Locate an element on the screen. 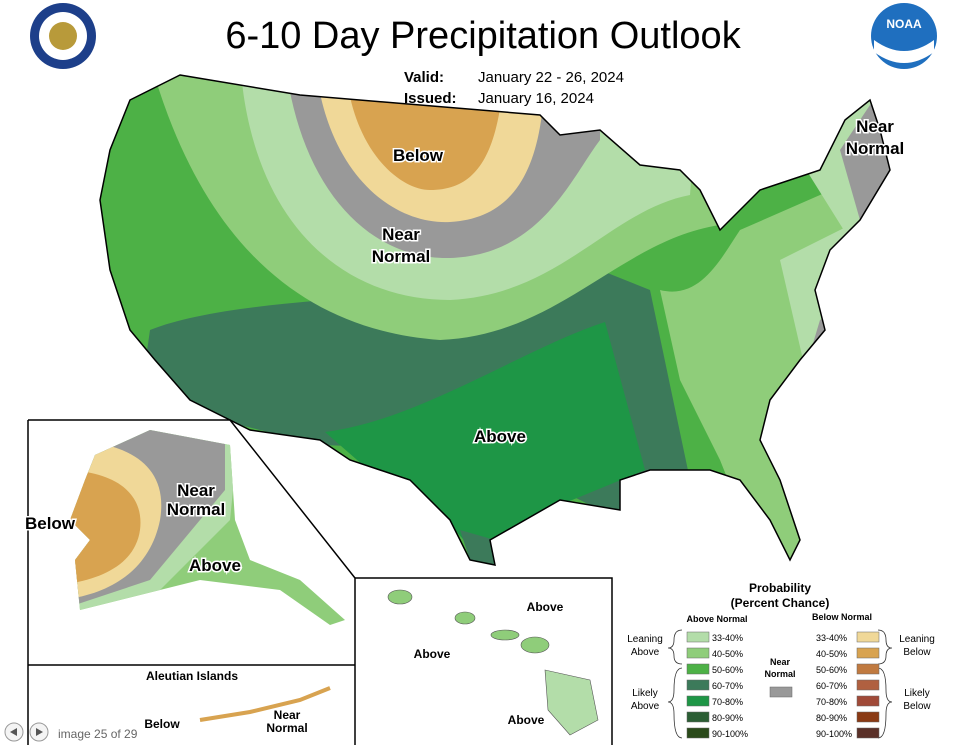 The height and width of the screenshot is (747, 968). alaska-map is located at coordinates (207, 527).